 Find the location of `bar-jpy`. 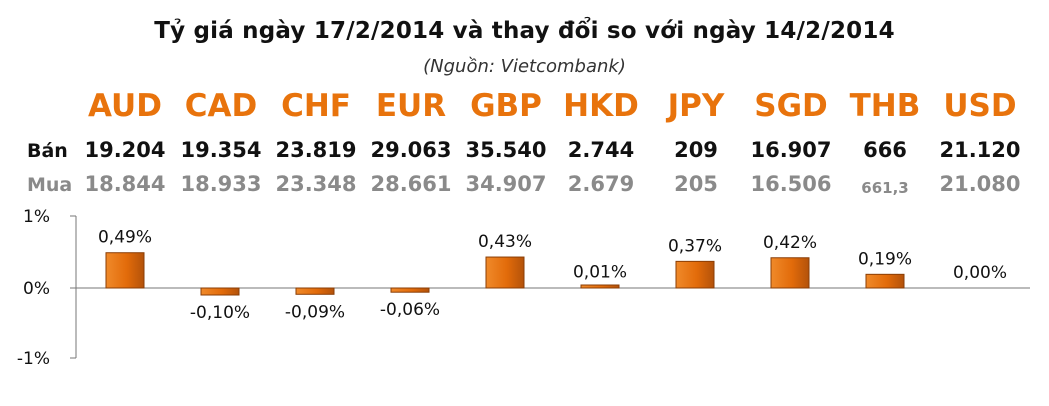

bar-jpy is located at coordinates (695, 274).